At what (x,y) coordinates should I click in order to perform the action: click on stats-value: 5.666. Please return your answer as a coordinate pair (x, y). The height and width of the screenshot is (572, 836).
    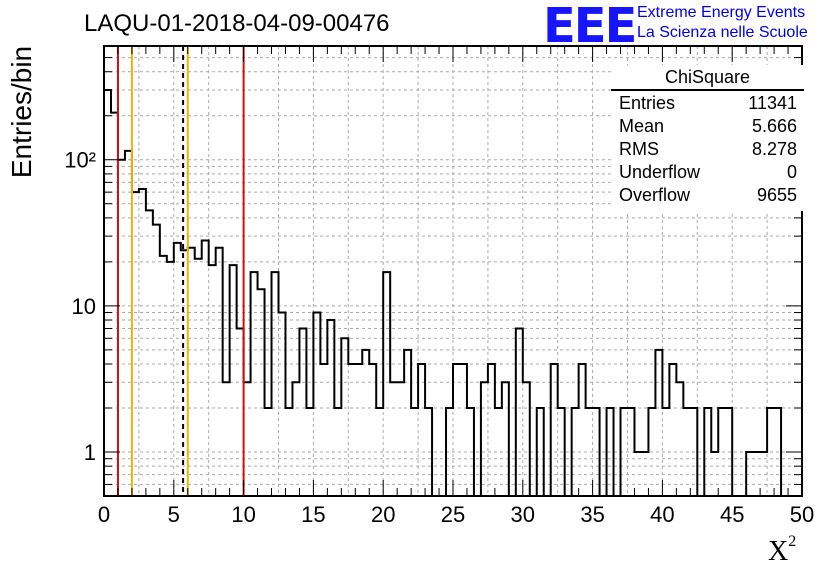
    Looking at the image, I should click on (774, 126).